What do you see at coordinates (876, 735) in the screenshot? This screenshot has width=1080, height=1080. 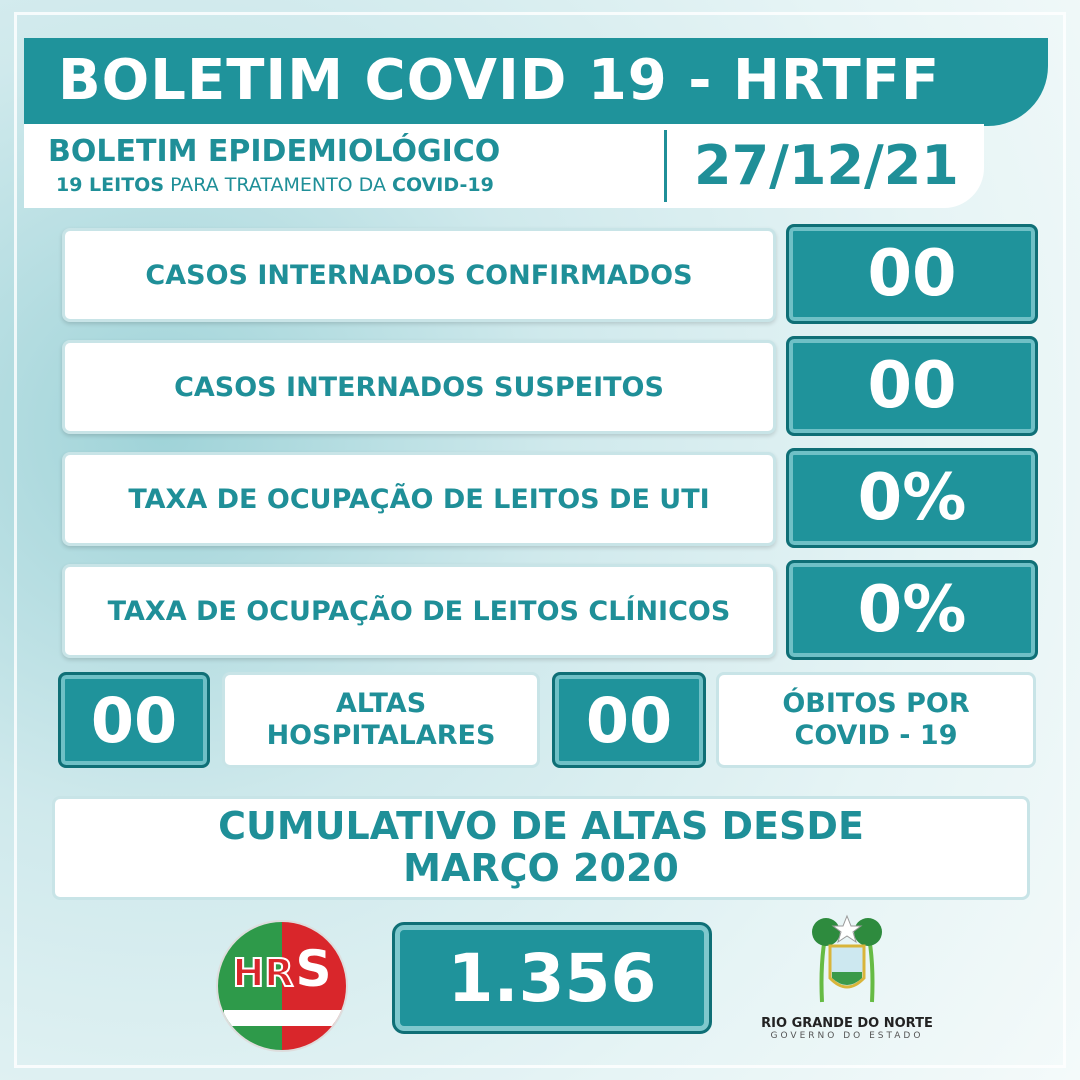 I see `label-line: COVID - 19` at bounding box center [876, 735].